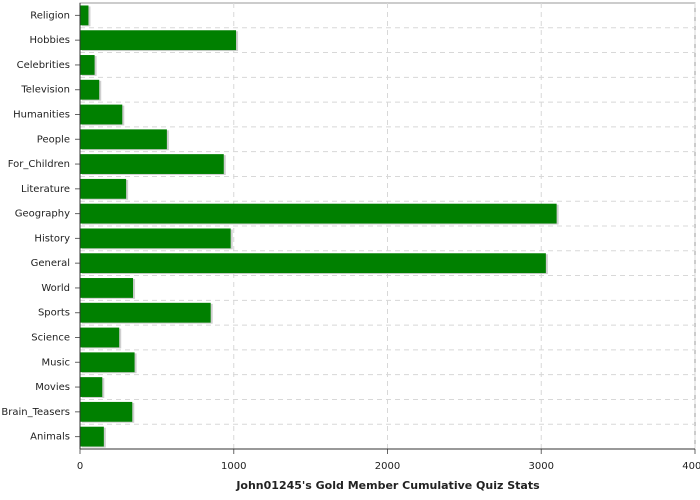 This screenshot has width=700, height=500. Describe the element at coordinates (50, 263) in the screenshot. I see `y-tick-label: General` at that location.